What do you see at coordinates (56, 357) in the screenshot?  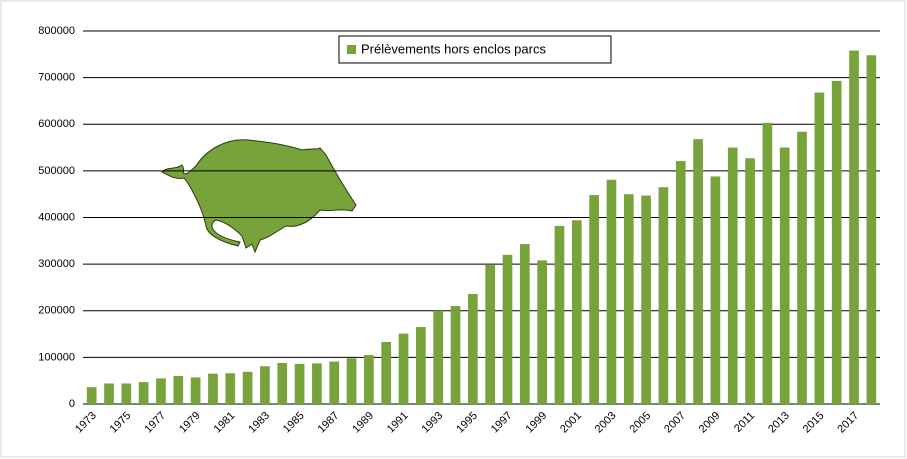 I see `y-tick-label: 100000` at bounding box center [56, 357].